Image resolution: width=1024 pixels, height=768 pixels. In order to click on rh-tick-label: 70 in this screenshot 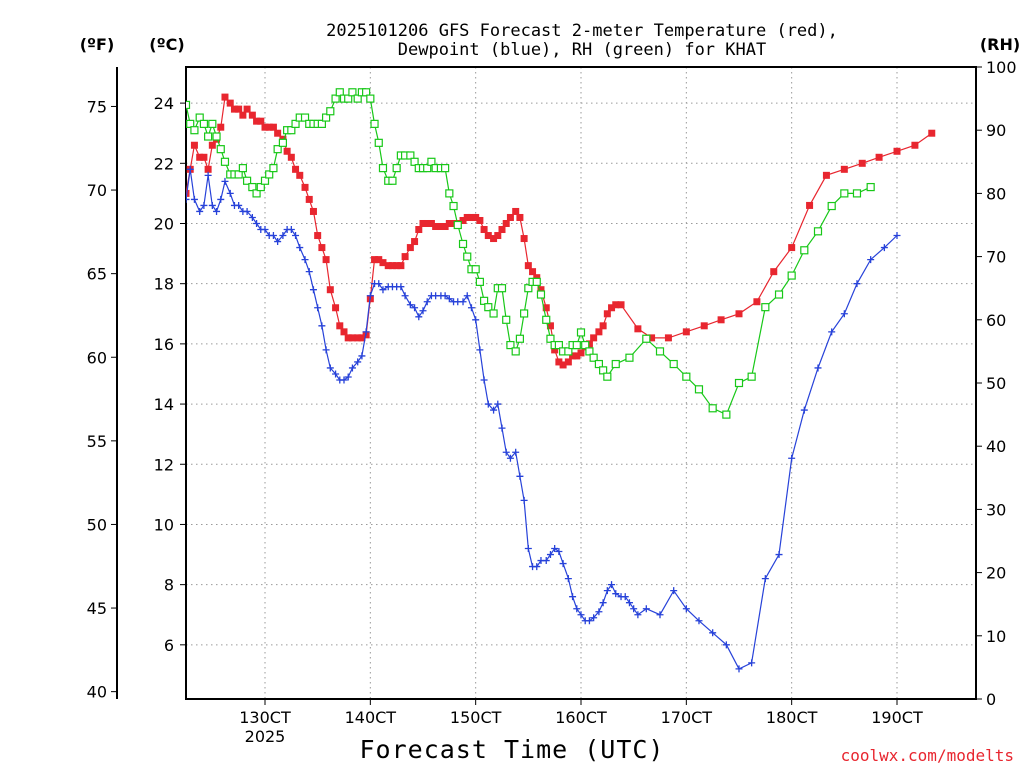, I will do `click(996, 257)`.